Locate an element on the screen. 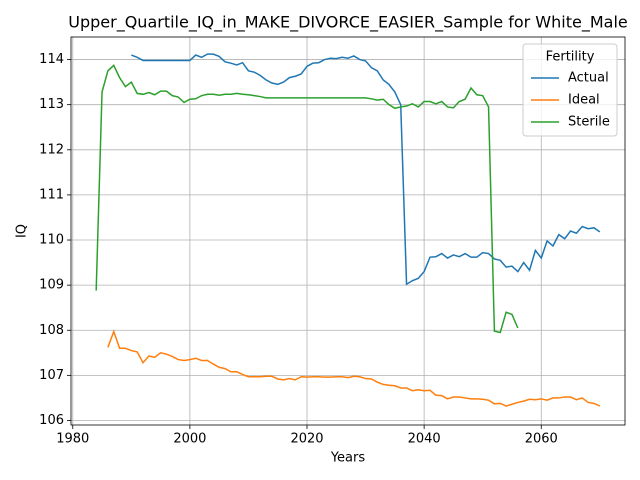 This screenshot has width=640, height=480. y-tick-label: 111 is located at coordinates (51, 194).